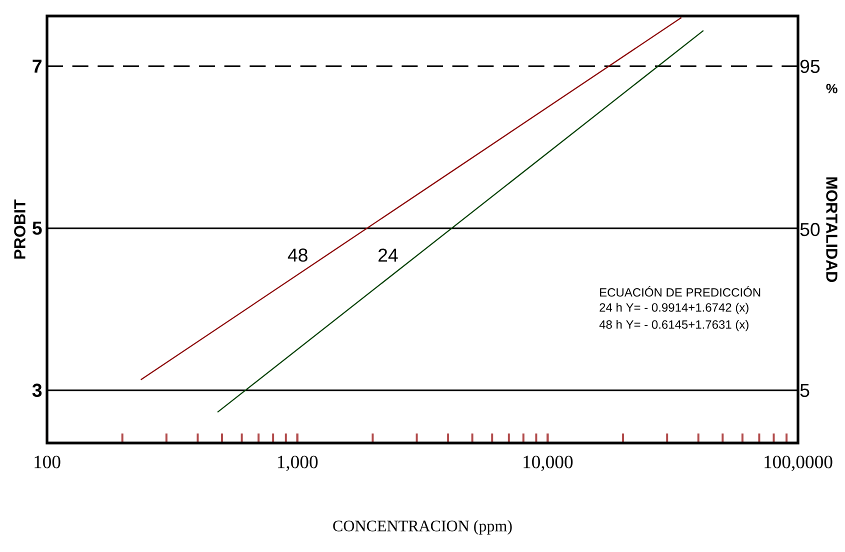  I want to click on annotation: 24, so click(388, 255).